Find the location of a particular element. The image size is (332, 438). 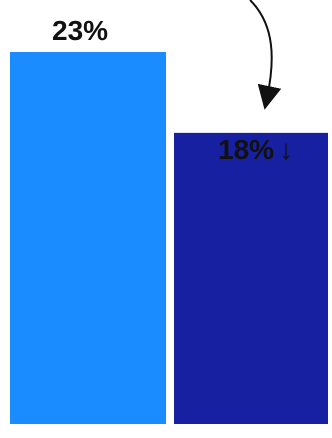

decrease-arrow is located at coordinates (265, 55).